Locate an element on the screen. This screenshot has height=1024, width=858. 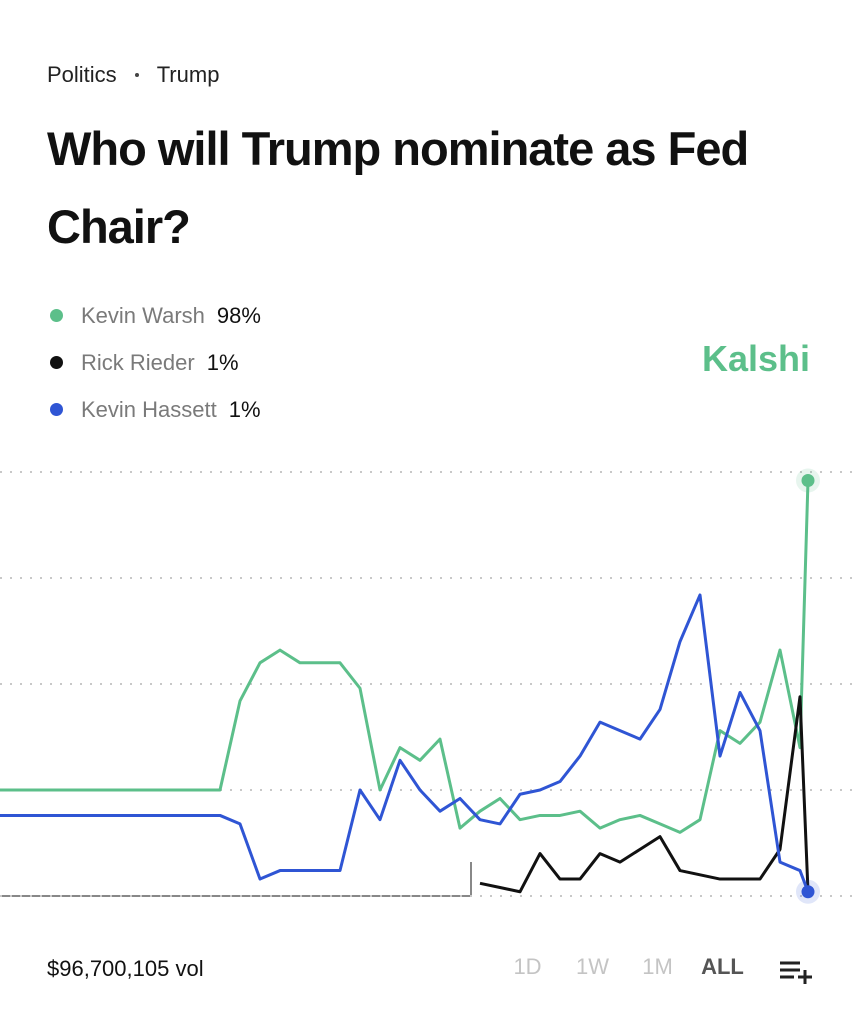
brand: Kalshi is located at coordinates (755, 358).